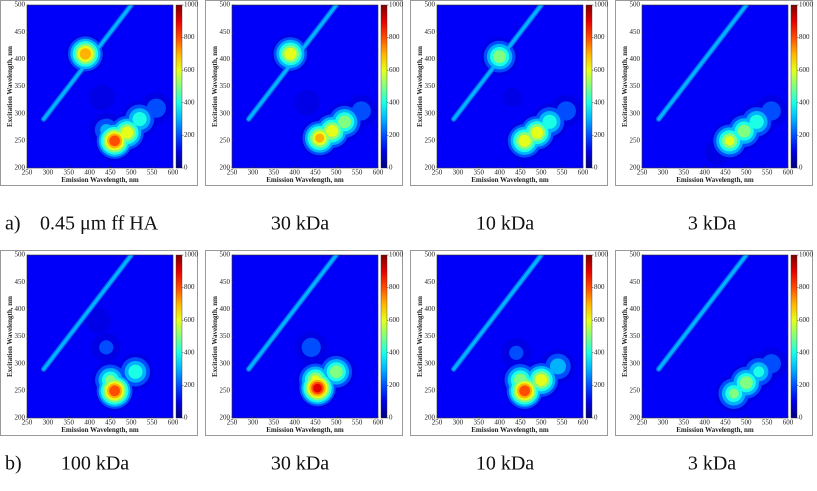 This screenshot has height=491, width=817. I want to click on scatter-ridge, so click(702, 313).